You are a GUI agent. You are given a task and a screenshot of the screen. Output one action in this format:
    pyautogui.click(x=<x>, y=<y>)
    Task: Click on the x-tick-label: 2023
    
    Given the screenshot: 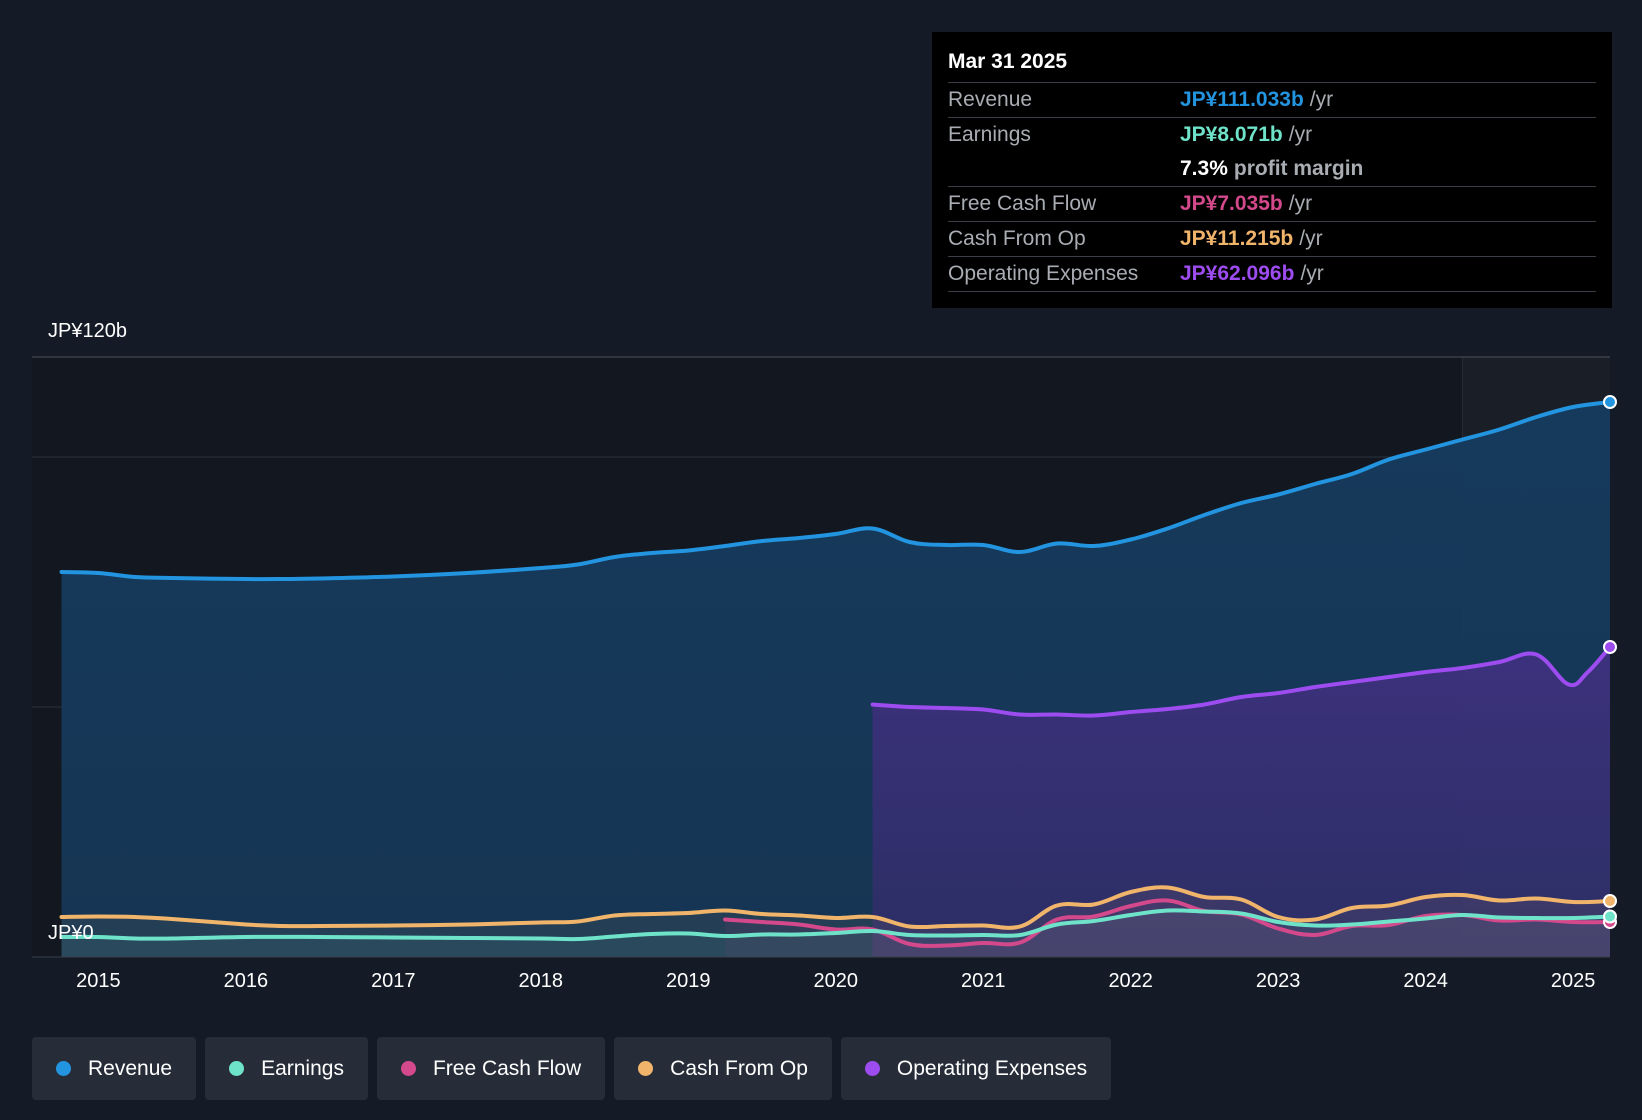 What is the action you would take?
    pyautogui.click(x=1278, y=981)
    